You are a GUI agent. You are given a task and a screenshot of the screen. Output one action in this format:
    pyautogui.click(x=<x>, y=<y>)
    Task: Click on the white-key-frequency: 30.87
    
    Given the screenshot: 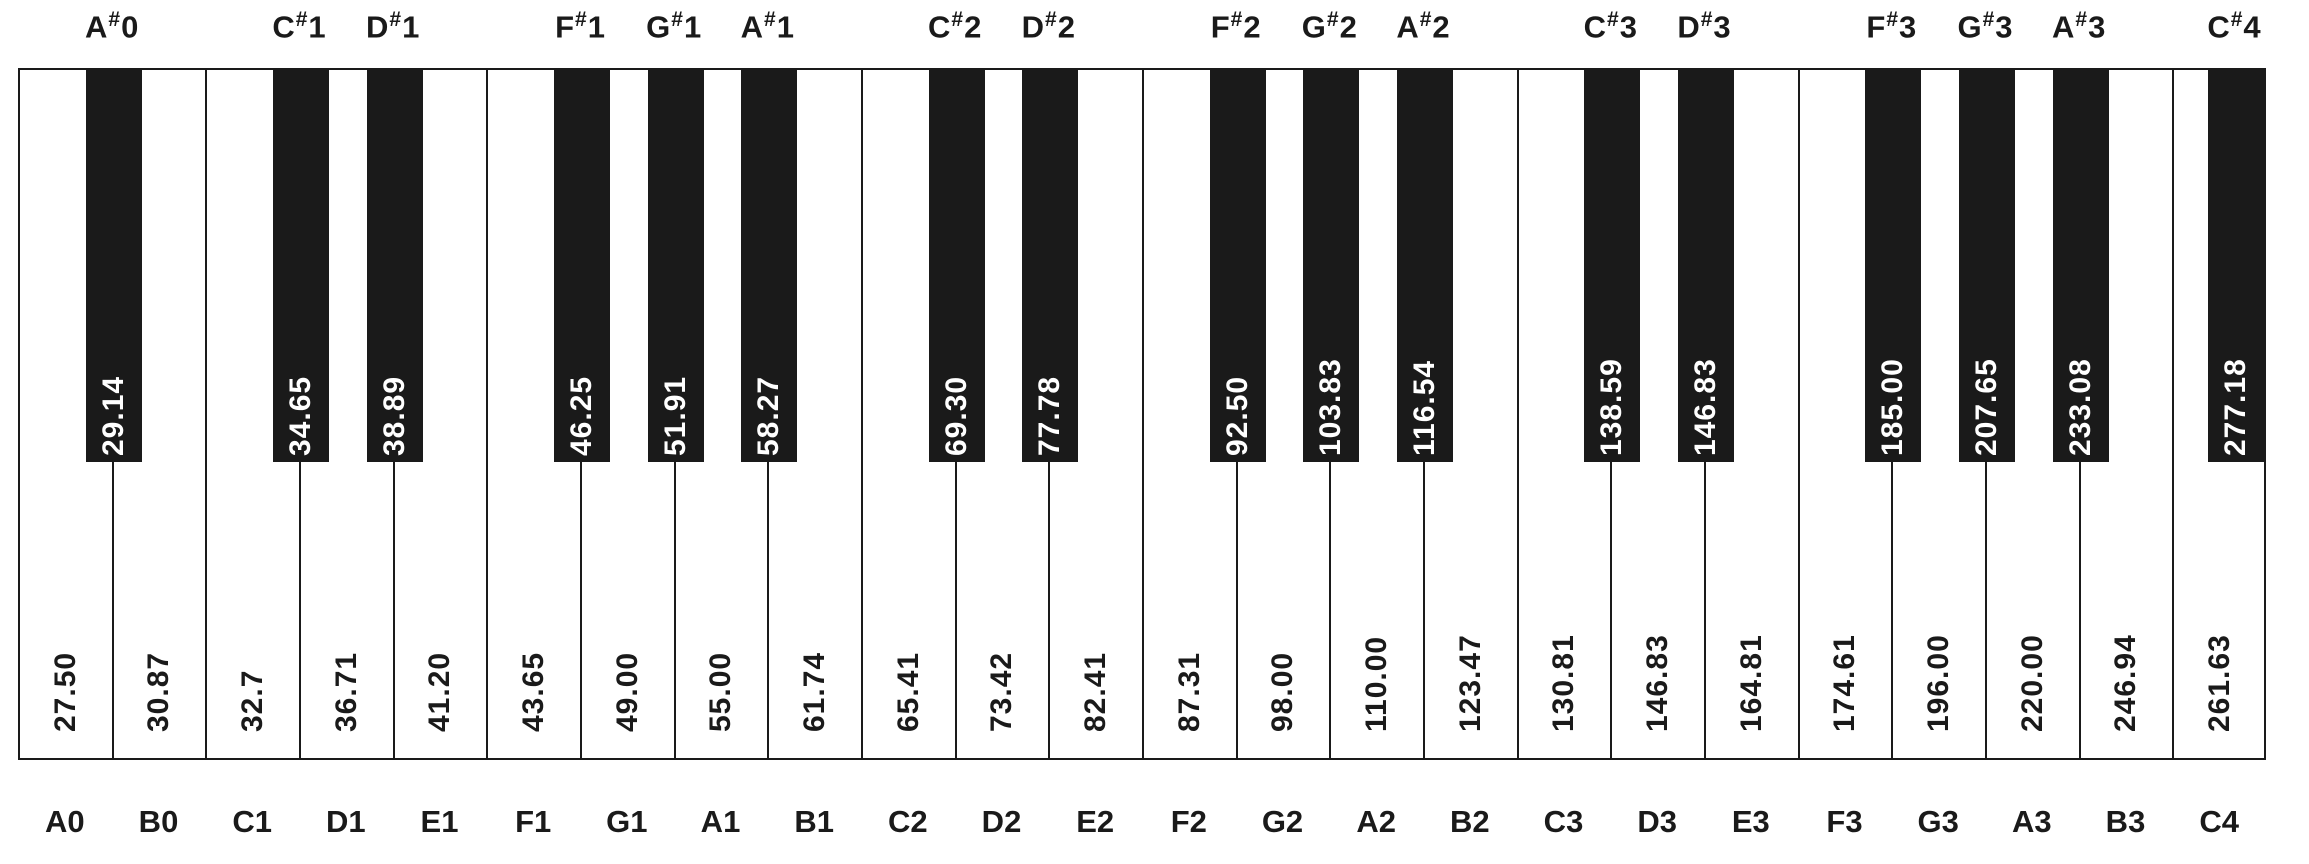 What is the action you would take?
    pyautogui.click(x=159, y=691)
    